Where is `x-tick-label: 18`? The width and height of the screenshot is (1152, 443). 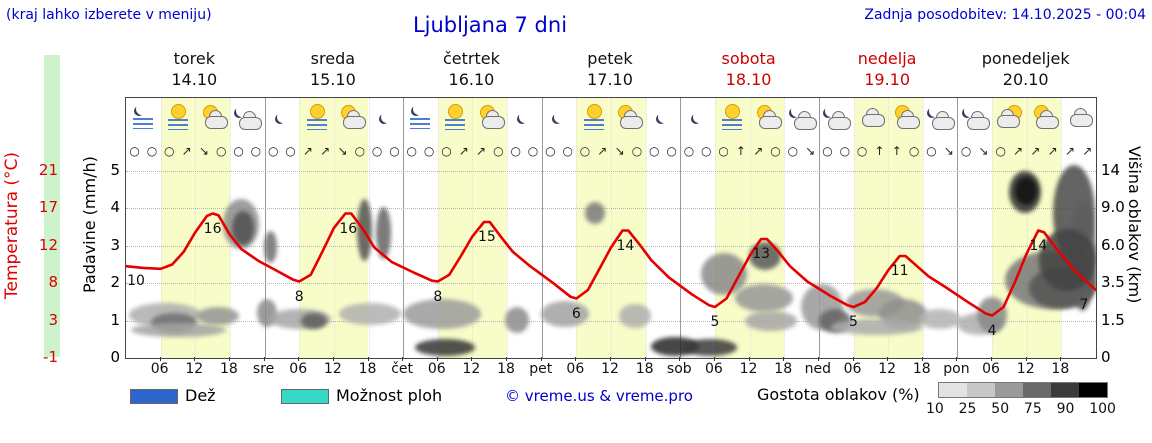 x-tick-label: 18 is located at coordinates (367, 369).